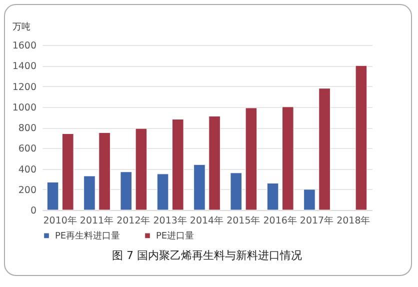 The width and height of the screenshot is (418, 287). Describe the element at coordinates (175, 236) in the screenshot. I see `legend-label: PE进口量` at that location.